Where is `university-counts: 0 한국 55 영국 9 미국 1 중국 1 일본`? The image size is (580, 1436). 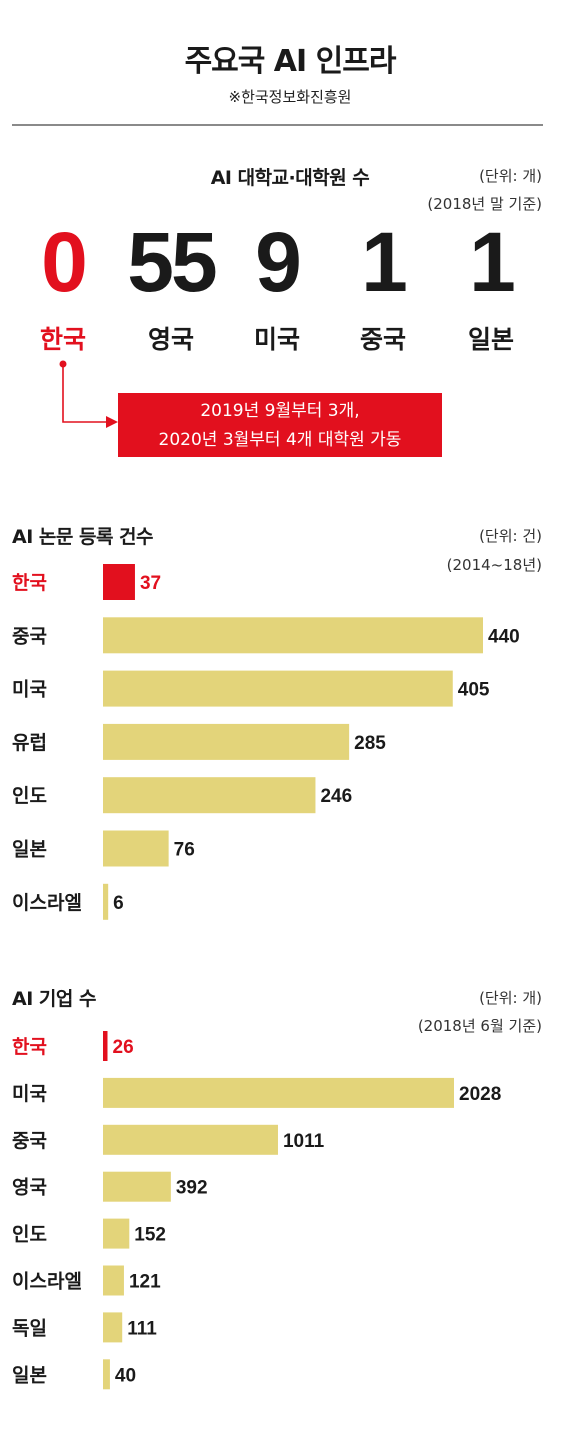
university-counts: 0 한국 55 영국 9 미국 1 중국 1 일본 is located at coordinates (290, 290).